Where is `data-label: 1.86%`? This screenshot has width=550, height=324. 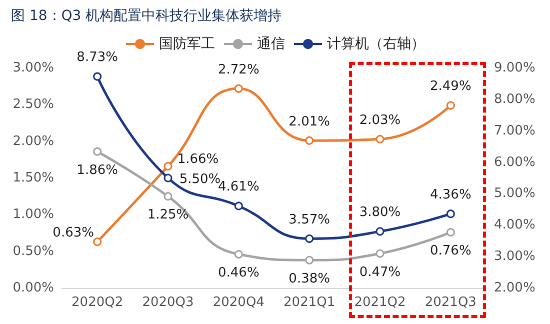
data-label: 1.86% is located at coordinates (97, 170).